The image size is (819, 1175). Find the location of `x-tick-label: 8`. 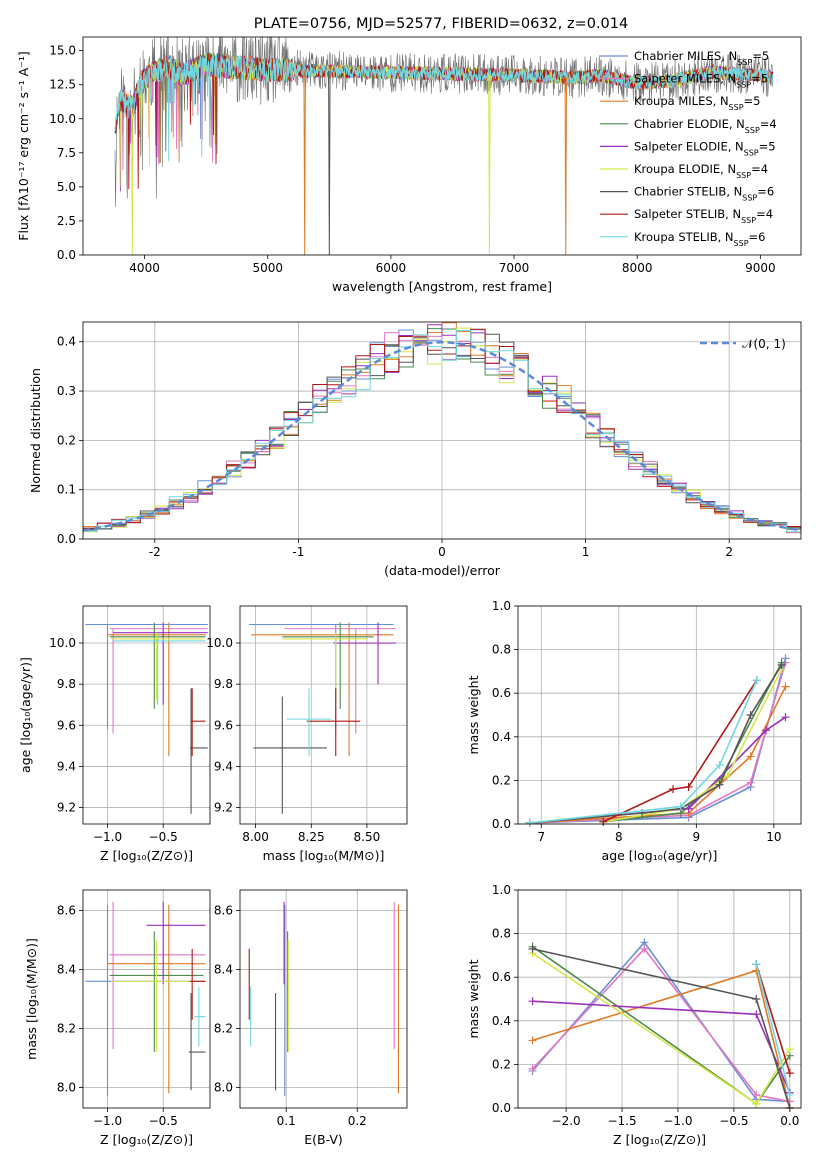

x-tick-label: 8 is located at coordinates (619, 837).